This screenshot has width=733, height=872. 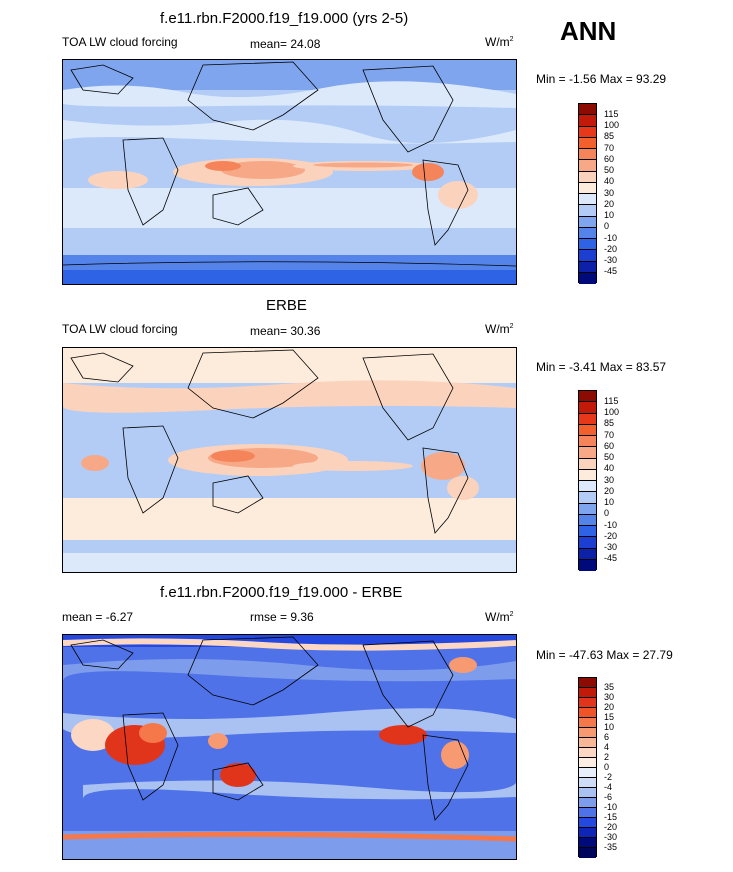 What do you see at coordinates (120, 329) in the screenshot?
I see `panel2-variable-label: TOA LW cloud forcing` at bounding box center [120, 329].